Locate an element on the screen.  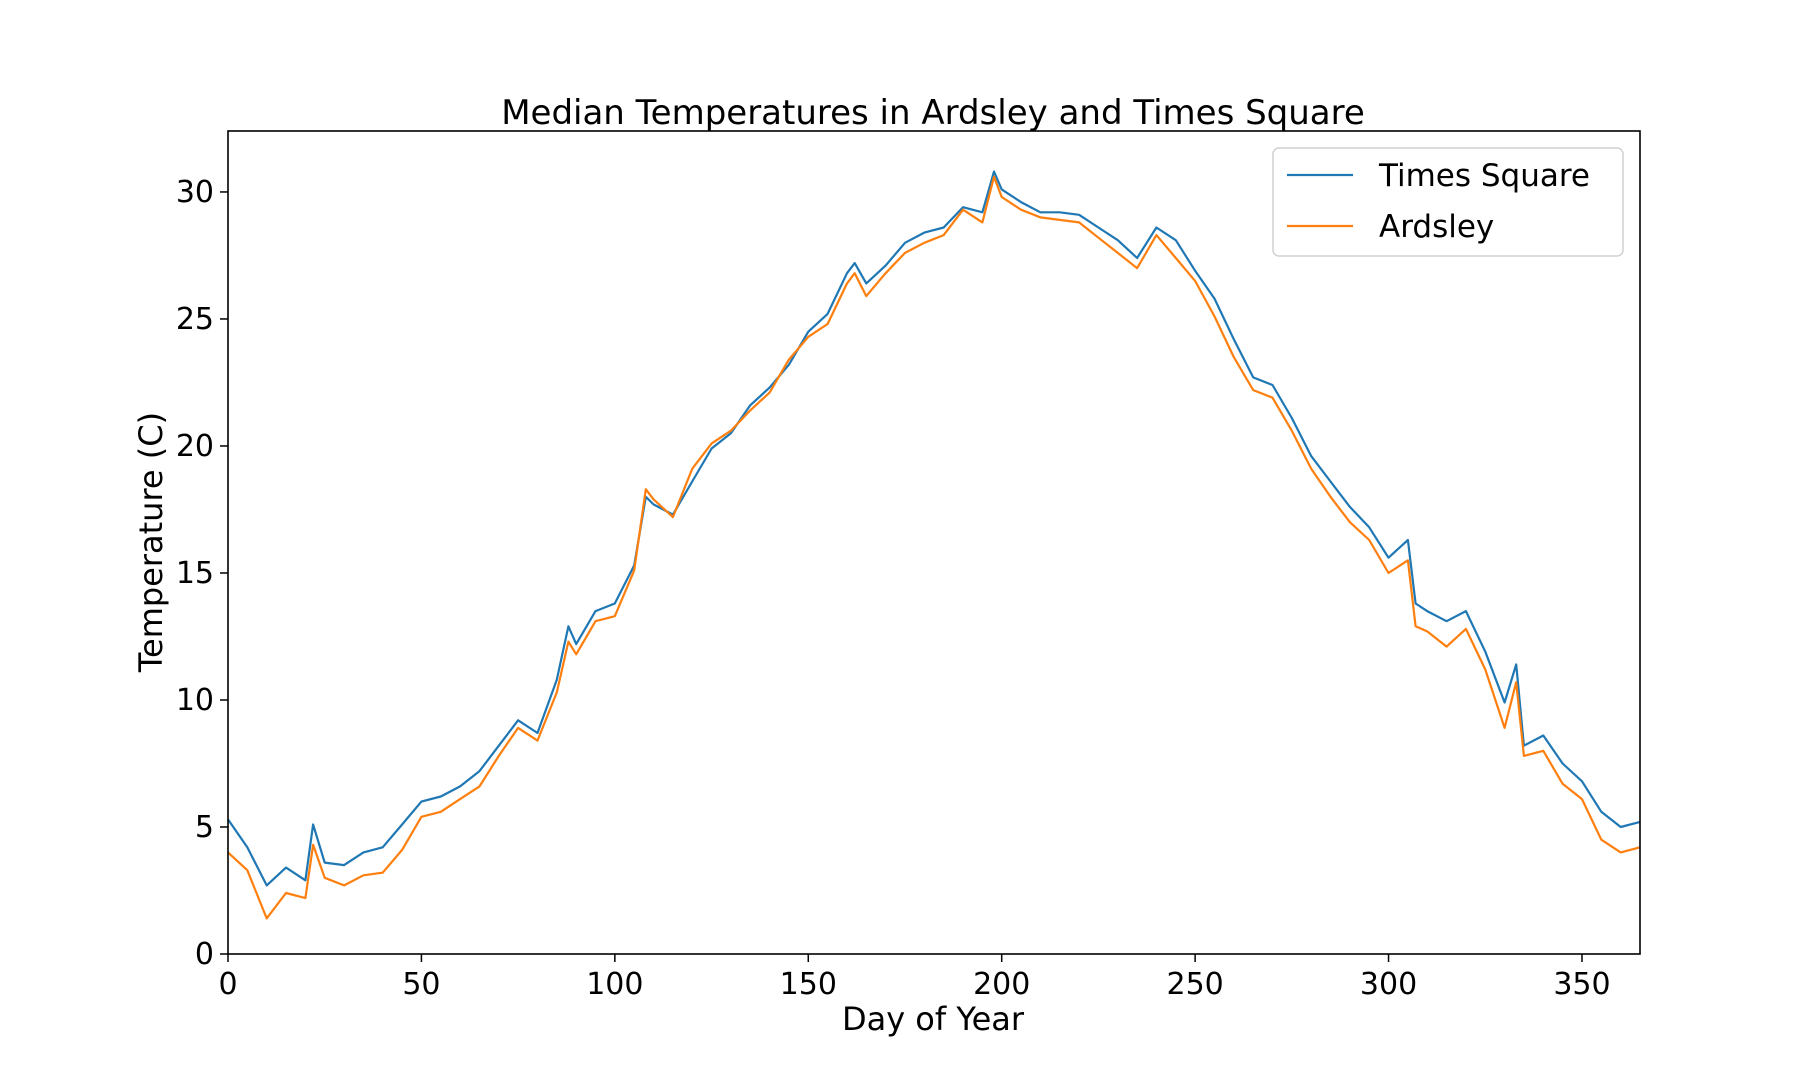
legend: Times Square Ardsley is located at coordinates (1448, 202).